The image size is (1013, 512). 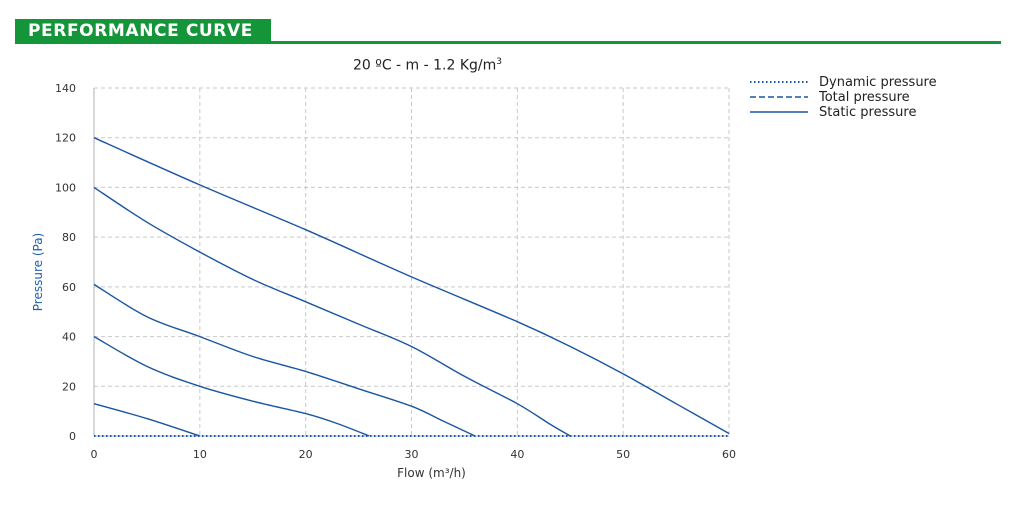 I want to click on legend-label-dynamic: Dynamic pressure, so click(x=878, y=82).